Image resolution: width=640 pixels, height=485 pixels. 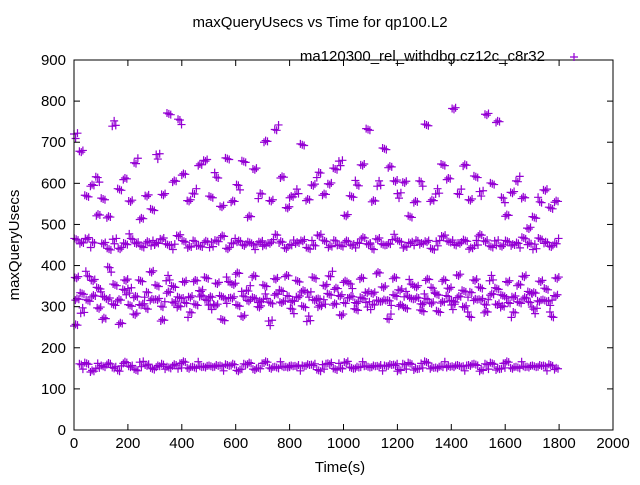 What do you see at coordinates (558, 443) in the screenshot?
I see `x-tick-label: 1800` at bounding box center [558, 443].